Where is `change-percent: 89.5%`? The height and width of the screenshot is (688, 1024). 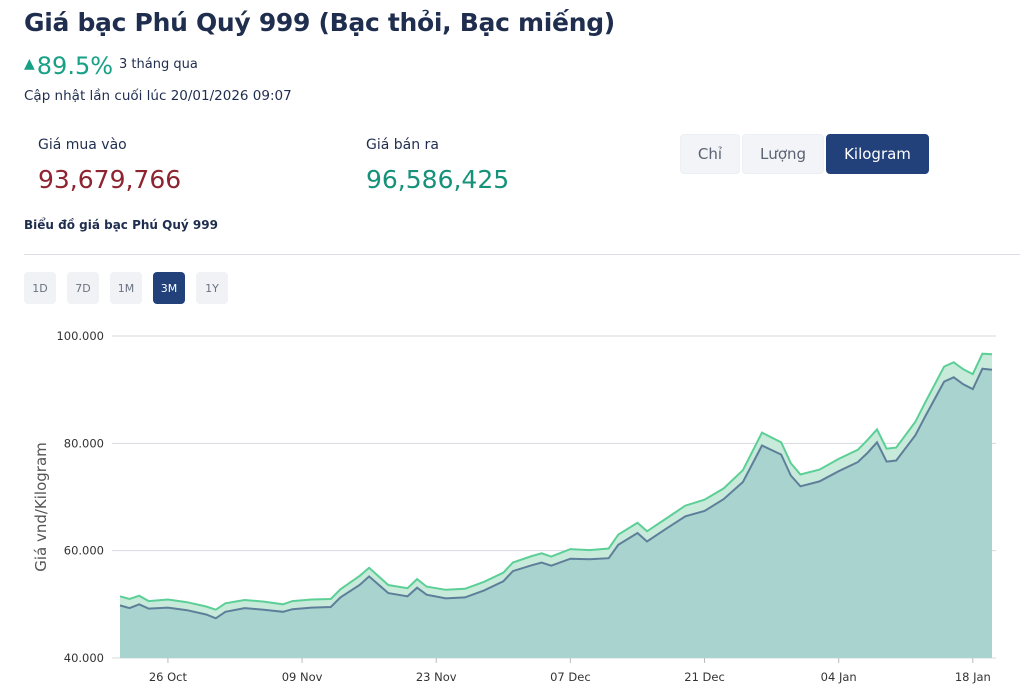
change-percent: 89.5% is located at coordinates (75, 66).